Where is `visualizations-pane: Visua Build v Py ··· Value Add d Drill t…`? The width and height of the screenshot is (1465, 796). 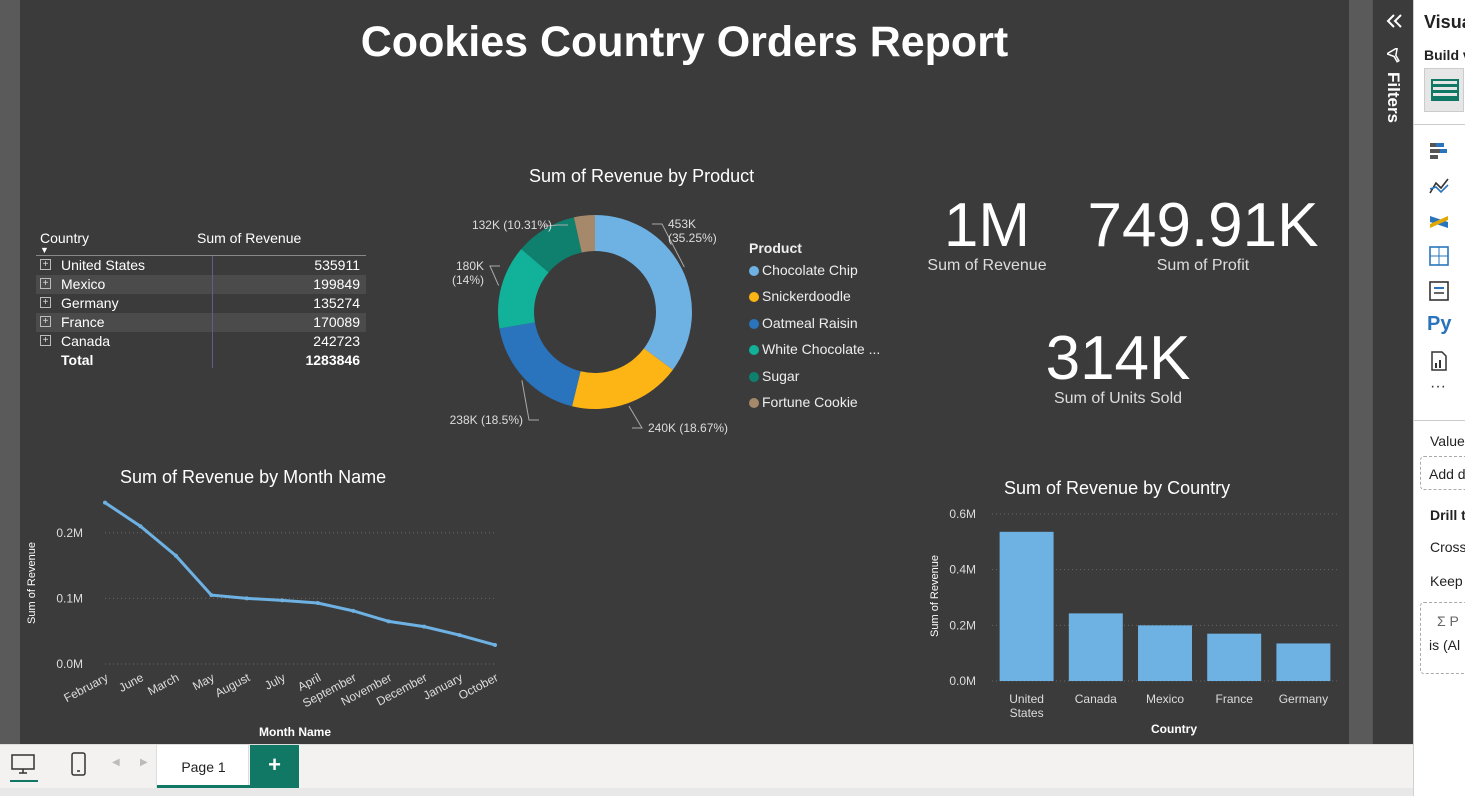
visualizations-pane: Visua Build v Py ··· Value Add d Drill t… is located at coordinates (1439, 398).